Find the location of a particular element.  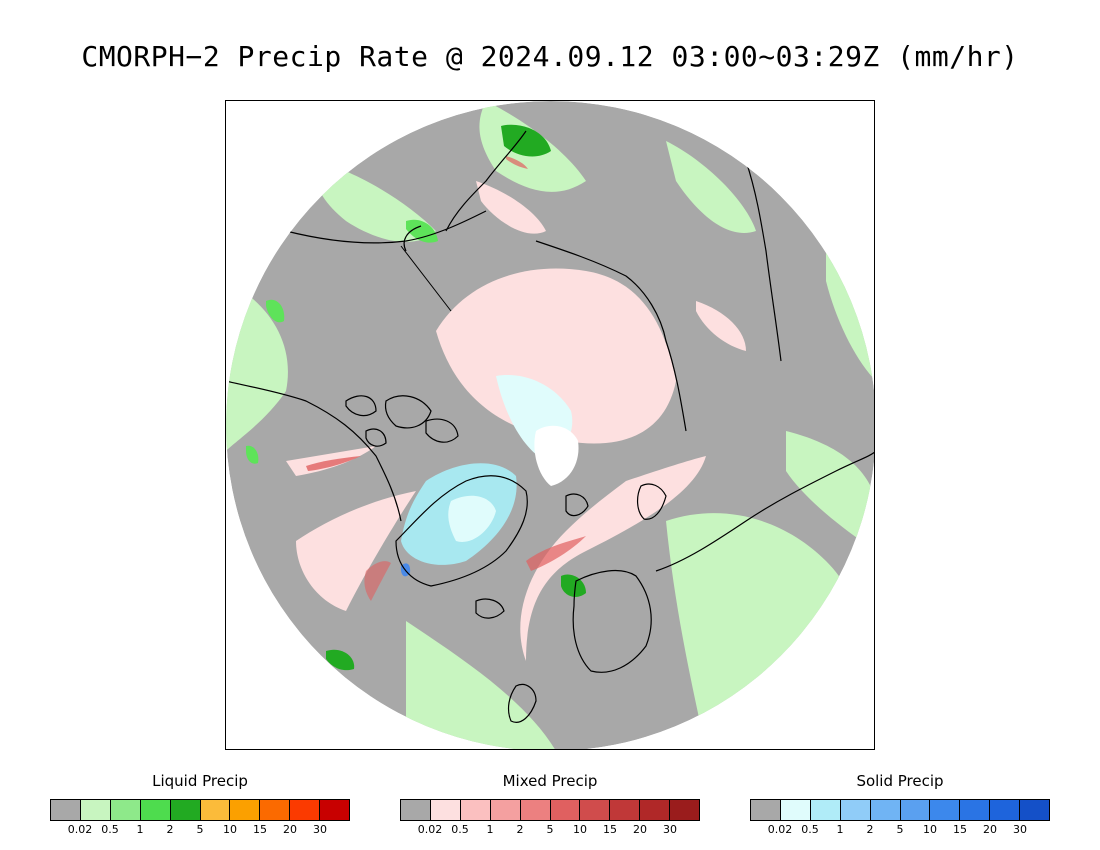

heavy-mixed-streaks is located at coordinates (446, 378).